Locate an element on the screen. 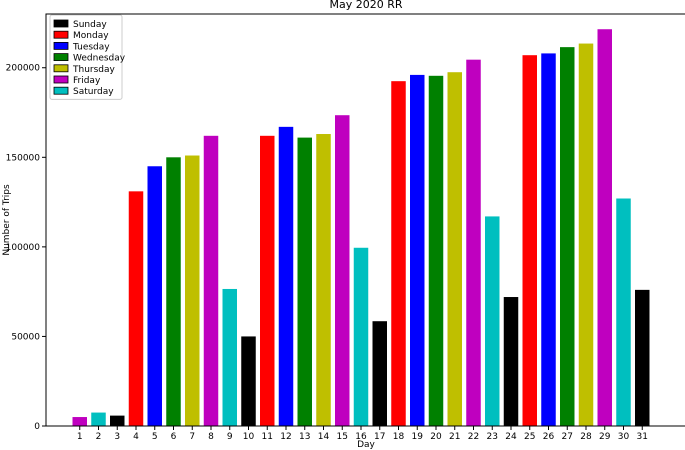  x-tick-label: 5 is located at coordinates (155, 437).